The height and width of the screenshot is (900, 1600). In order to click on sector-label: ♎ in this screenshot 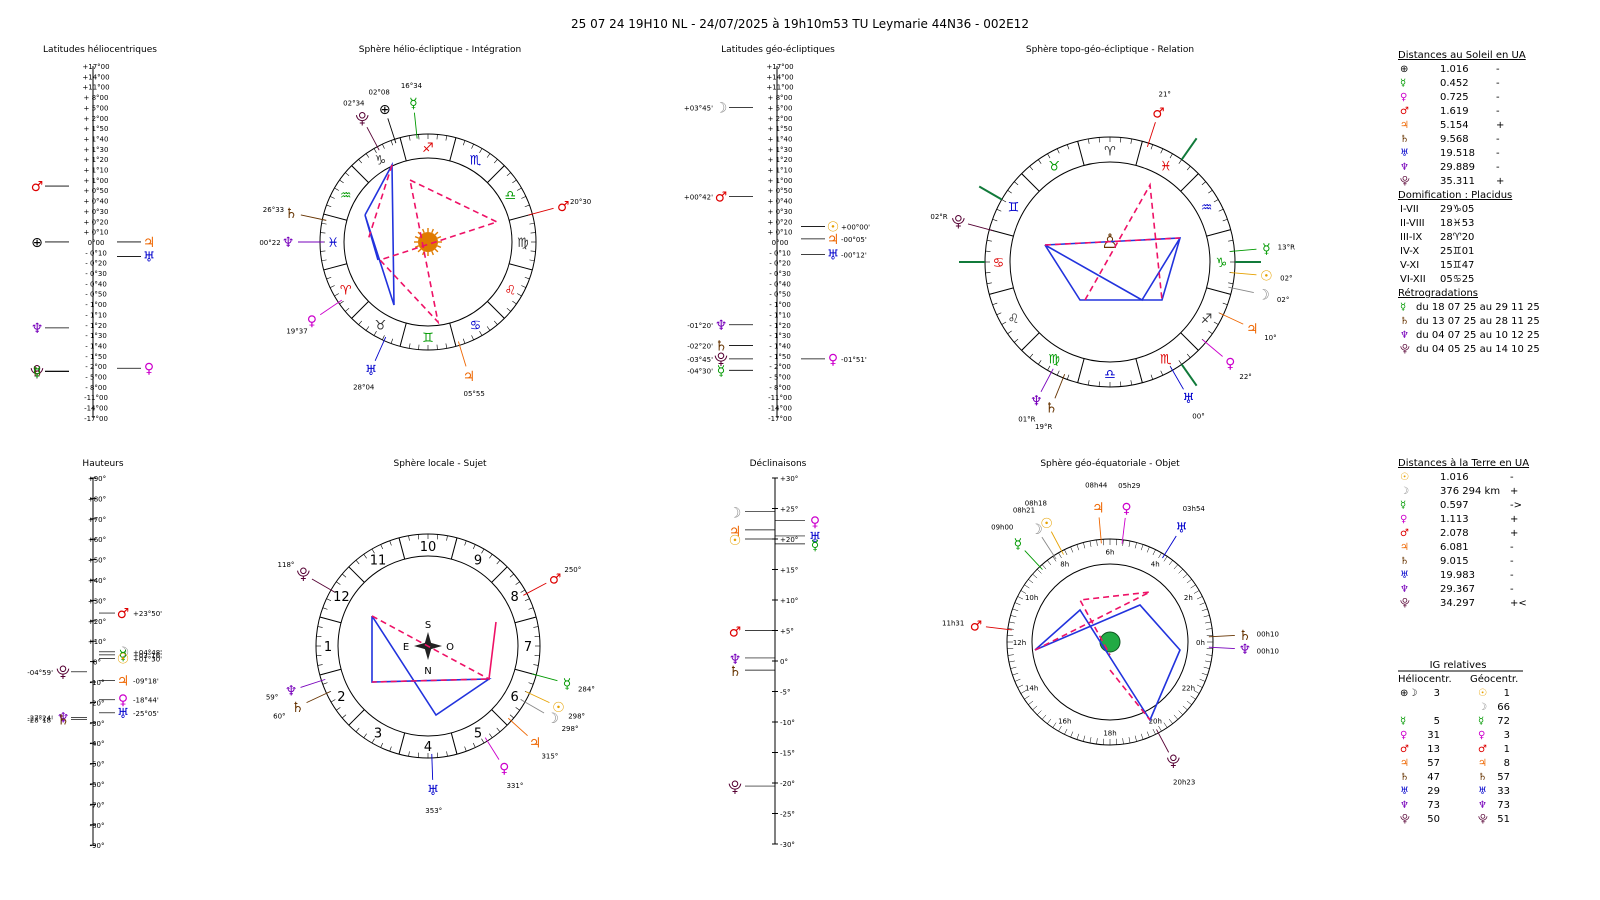, I will do `click(1110, 375)`.